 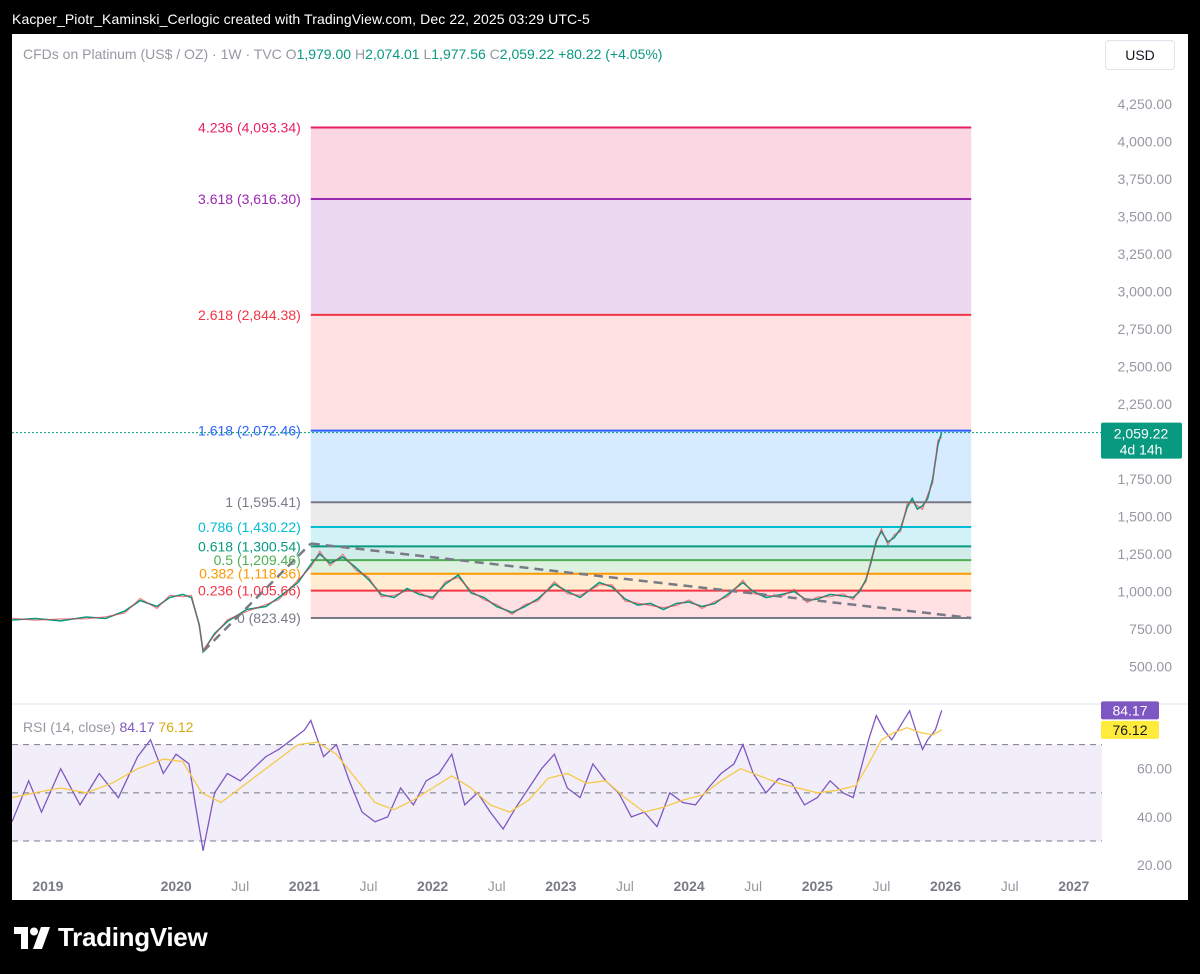 What do you see at coordinates (610, 54) in the screenshot?
I see `change-value: +80.22 (+4.05%)` at bounding box center [610, 54].